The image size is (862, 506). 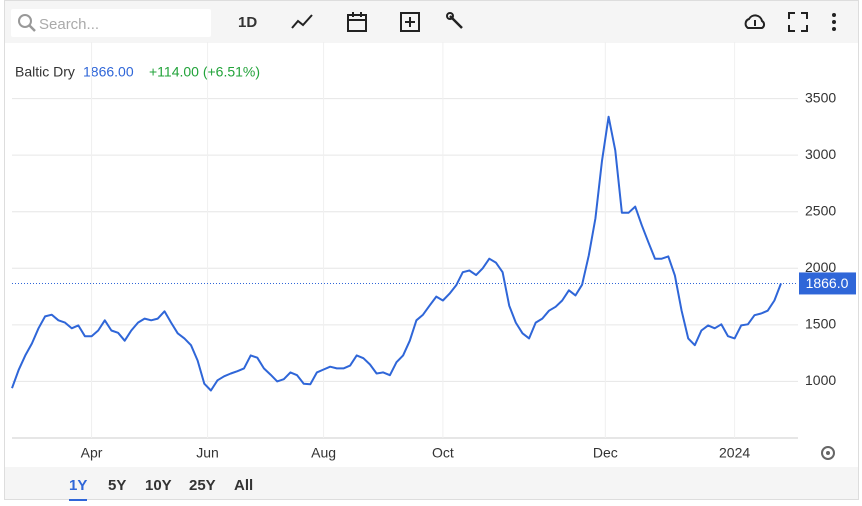 I want to click on settings-tool-button, so click(x=456, y=22).